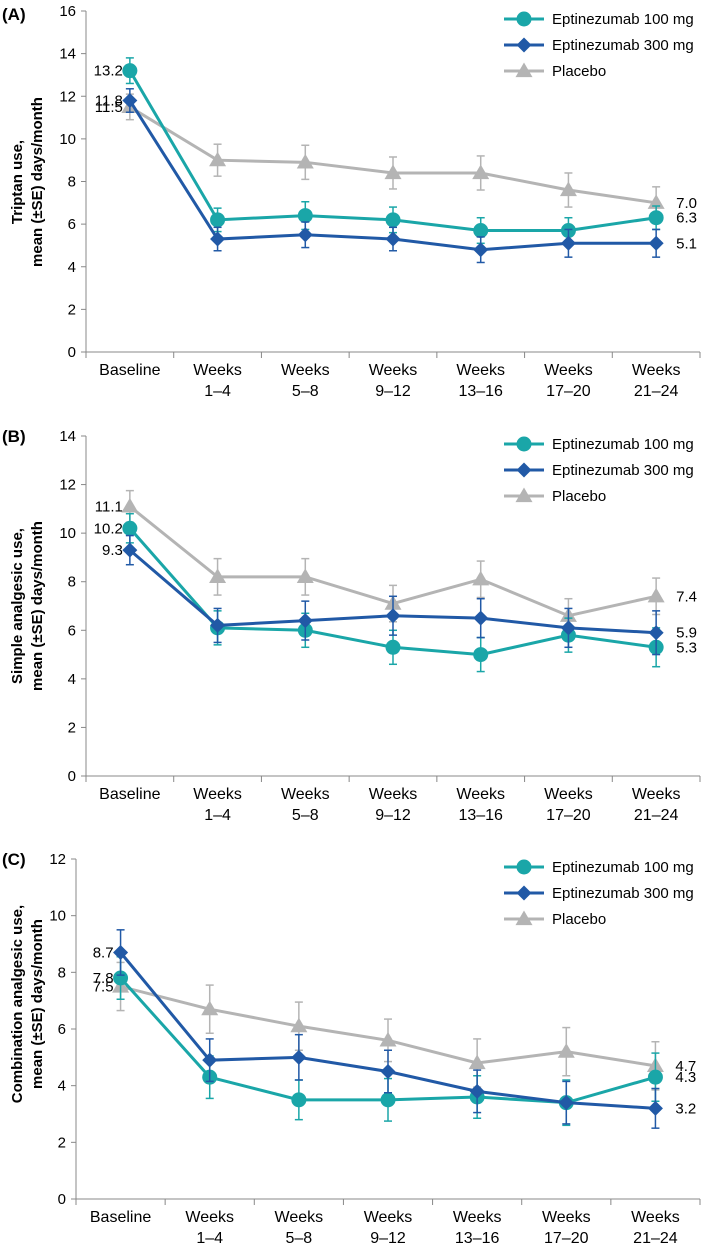 The width and height of the screenshot is (709, 1251). Describe the element at coordinates (17, 1004) in the screenshot. I see `panel-c-ylabel-line1: Combination analgesic use,` at that location.